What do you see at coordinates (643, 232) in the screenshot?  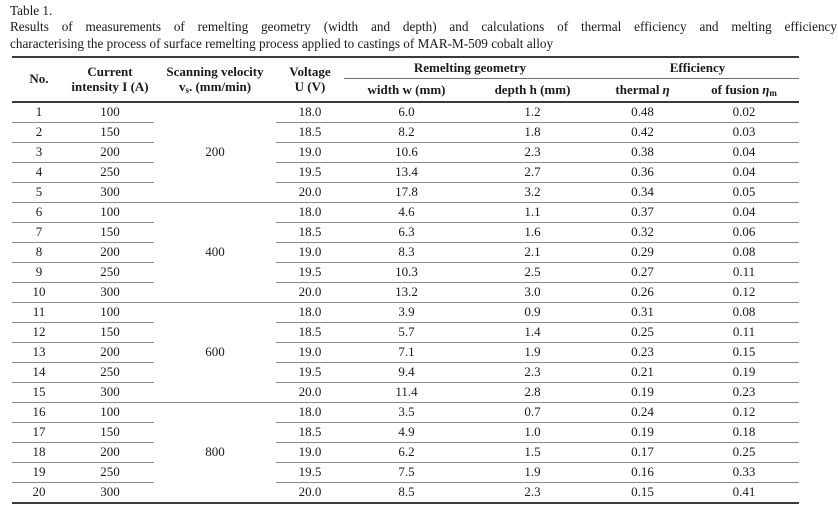 I see `cell-thermal: 0.32` at bounding box center [643, 232].